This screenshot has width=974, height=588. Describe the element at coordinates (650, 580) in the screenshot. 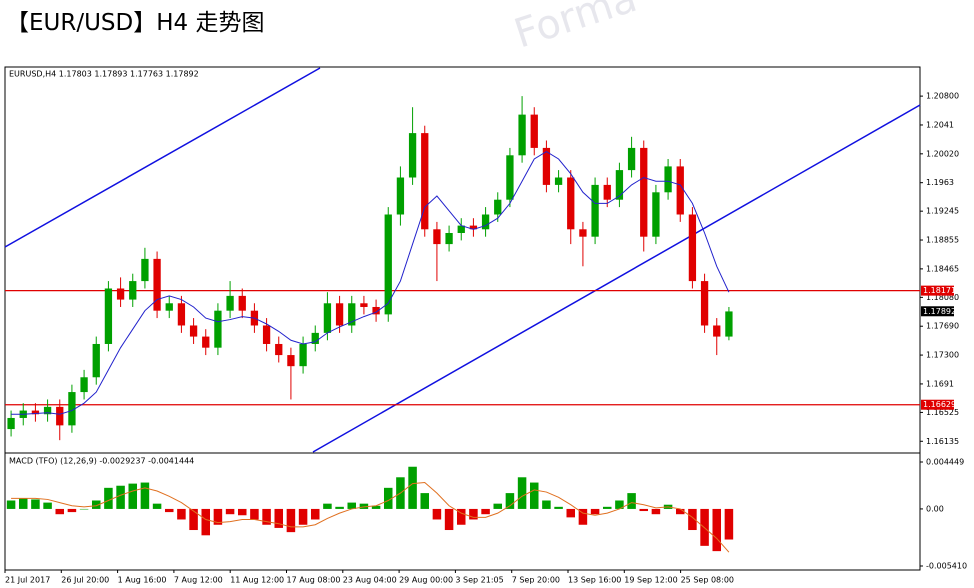

I see `x-tick-label: 19 Sep 12:00` at that location.